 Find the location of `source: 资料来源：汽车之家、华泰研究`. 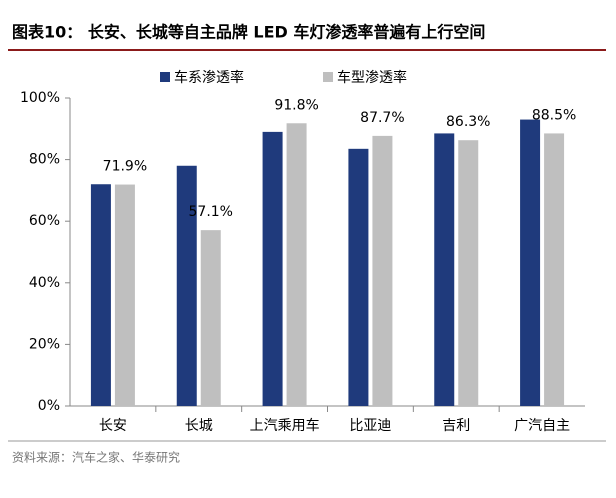

source: 资料来源：汽车之家、华泰研究 is located at coordinates (96, 457).